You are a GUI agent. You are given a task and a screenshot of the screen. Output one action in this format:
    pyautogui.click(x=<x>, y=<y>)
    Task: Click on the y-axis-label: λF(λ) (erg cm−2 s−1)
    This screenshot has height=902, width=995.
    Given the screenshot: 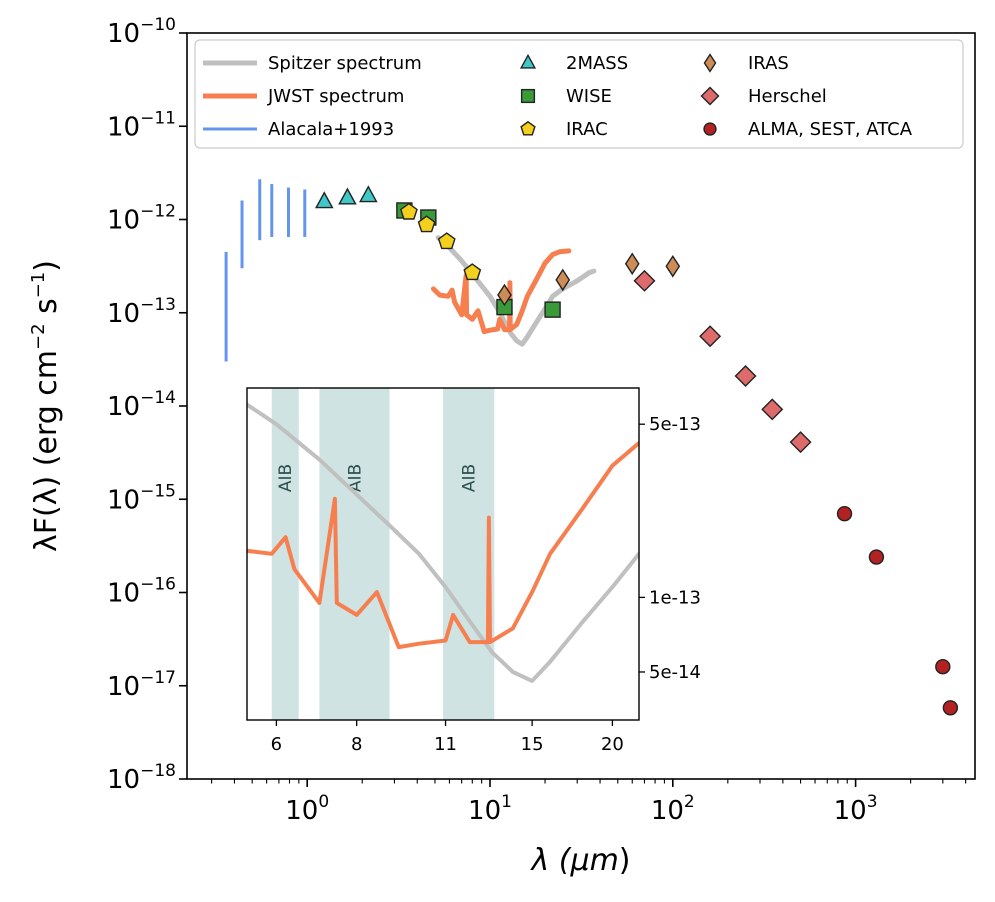 What is the action you would take?
    pyautogui.click(x=46, y=406)
    